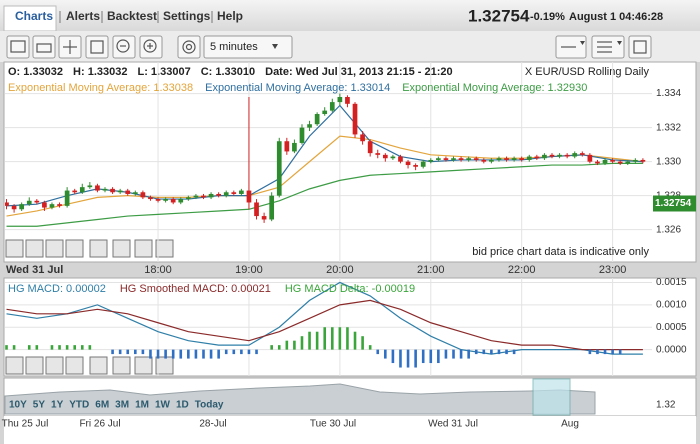 This screenshot has height=444, width=700. What do you see at coordinates (499, 15) in the screenshot?
I see `last-price: 1.32754` at bounding box center [499, 15].